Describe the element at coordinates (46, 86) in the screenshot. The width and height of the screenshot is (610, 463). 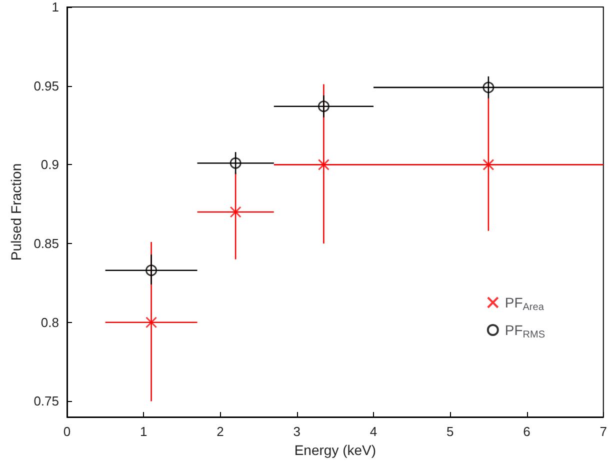
I see `y-tick-label: 0.95` at that location.